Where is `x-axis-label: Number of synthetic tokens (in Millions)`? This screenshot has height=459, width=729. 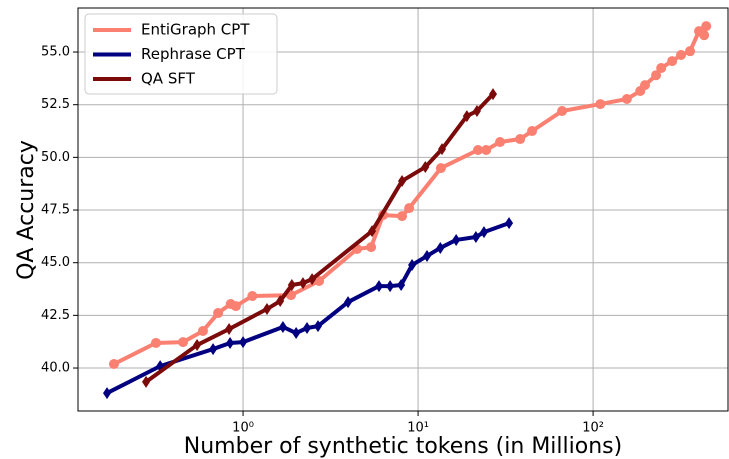
x-axis-label: Number of synthetic tokens (in Millions) is located at coordinates (403, 446).